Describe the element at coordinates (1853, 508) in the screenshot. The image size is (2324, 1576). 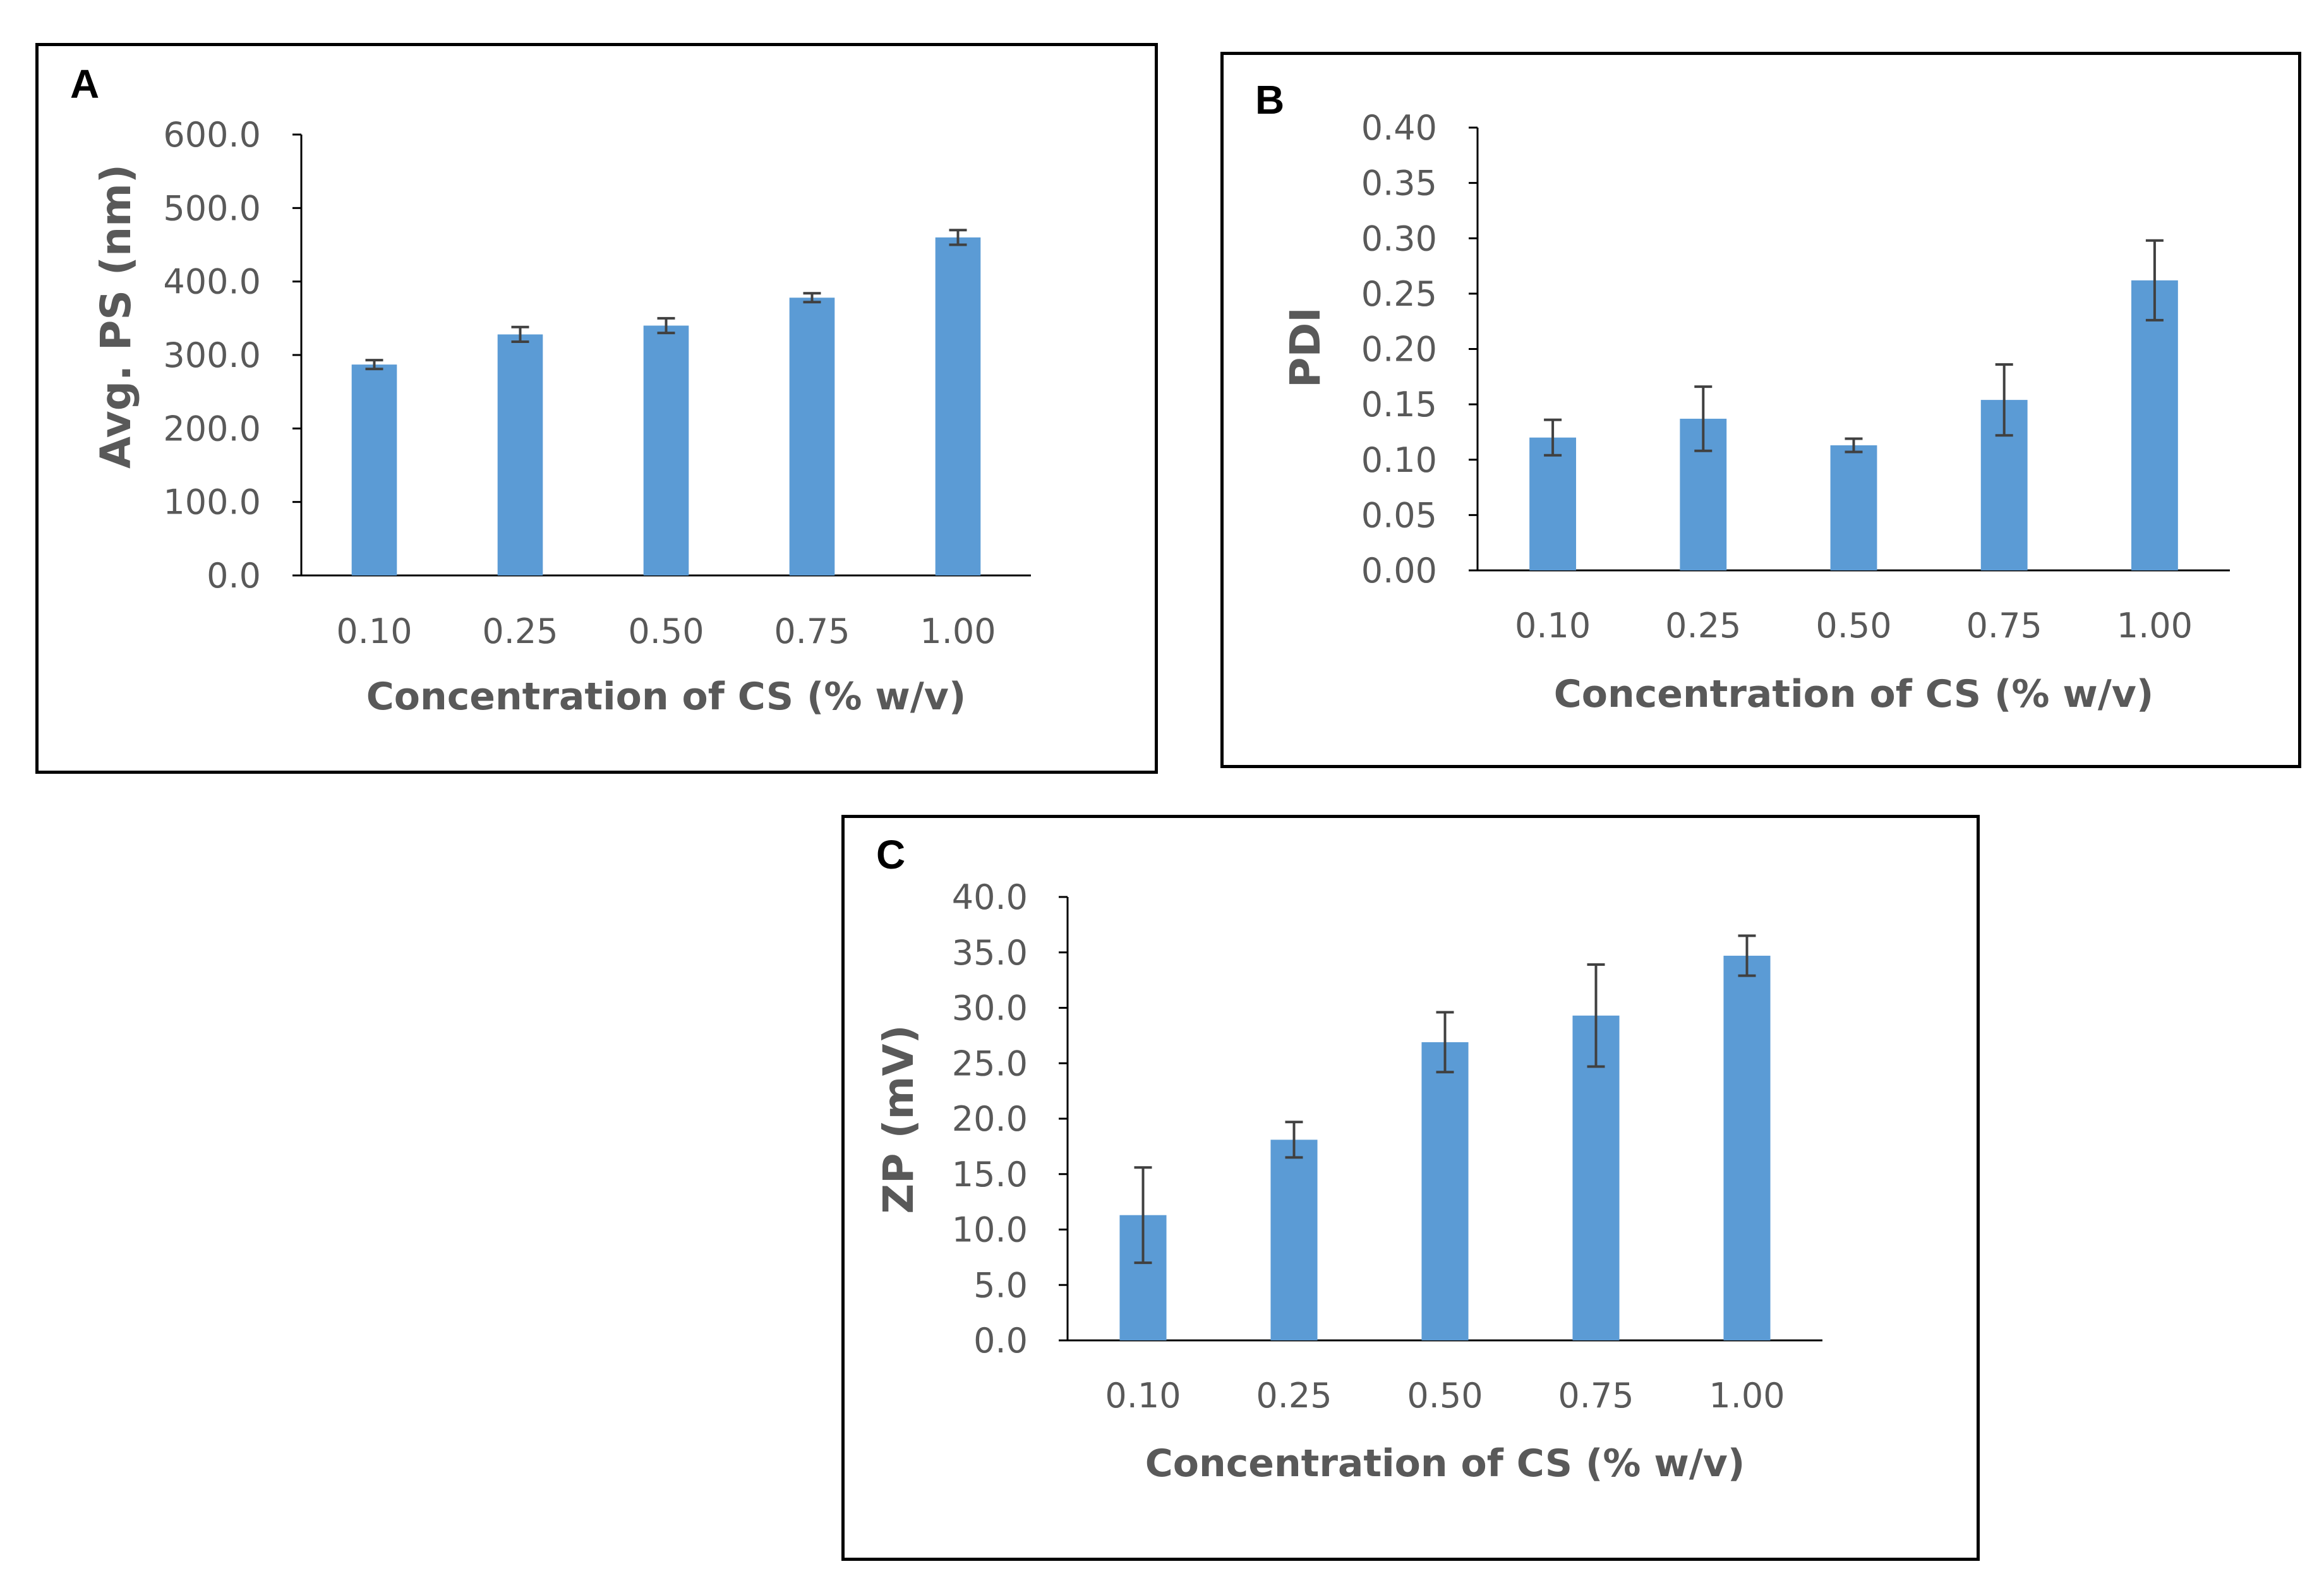
I see `bar-b-0.50` at that location.